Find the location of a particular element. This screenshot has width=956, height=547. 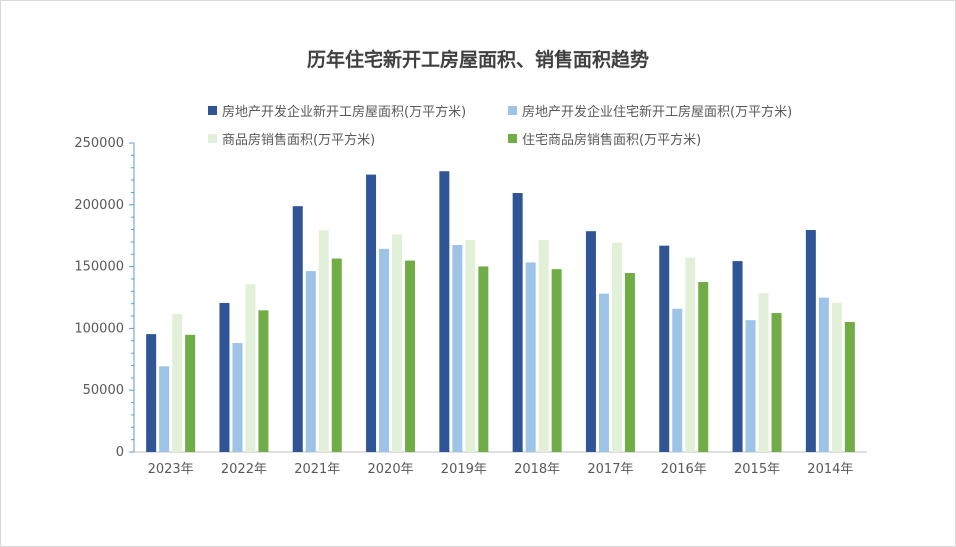

legend-item-residential-sales: 住宅商品房销售面积(万平方米) is located at coordinates (604, 138).